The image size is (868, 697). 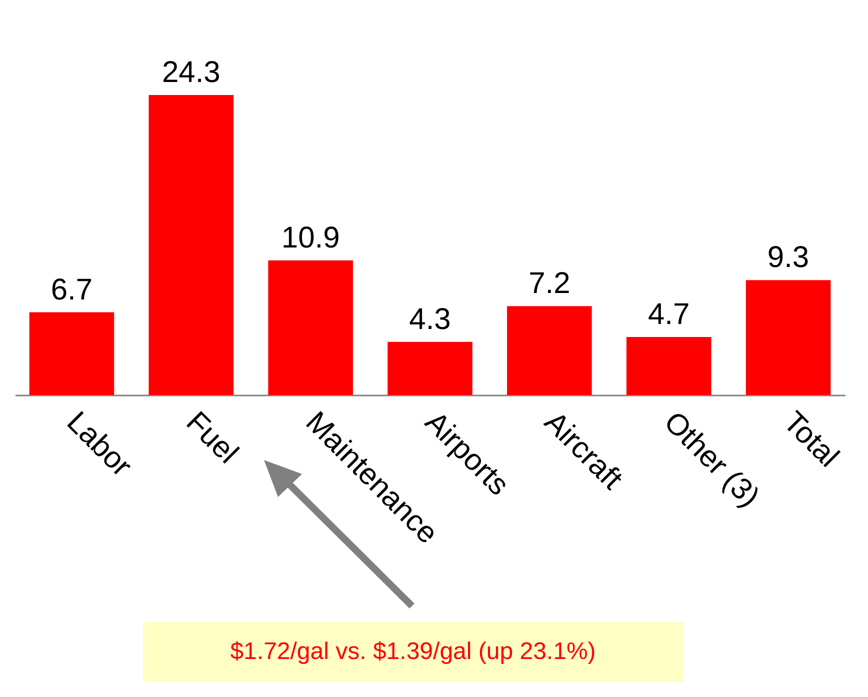 I want to click on data-label: 7.2, so click(x=549, y=283).